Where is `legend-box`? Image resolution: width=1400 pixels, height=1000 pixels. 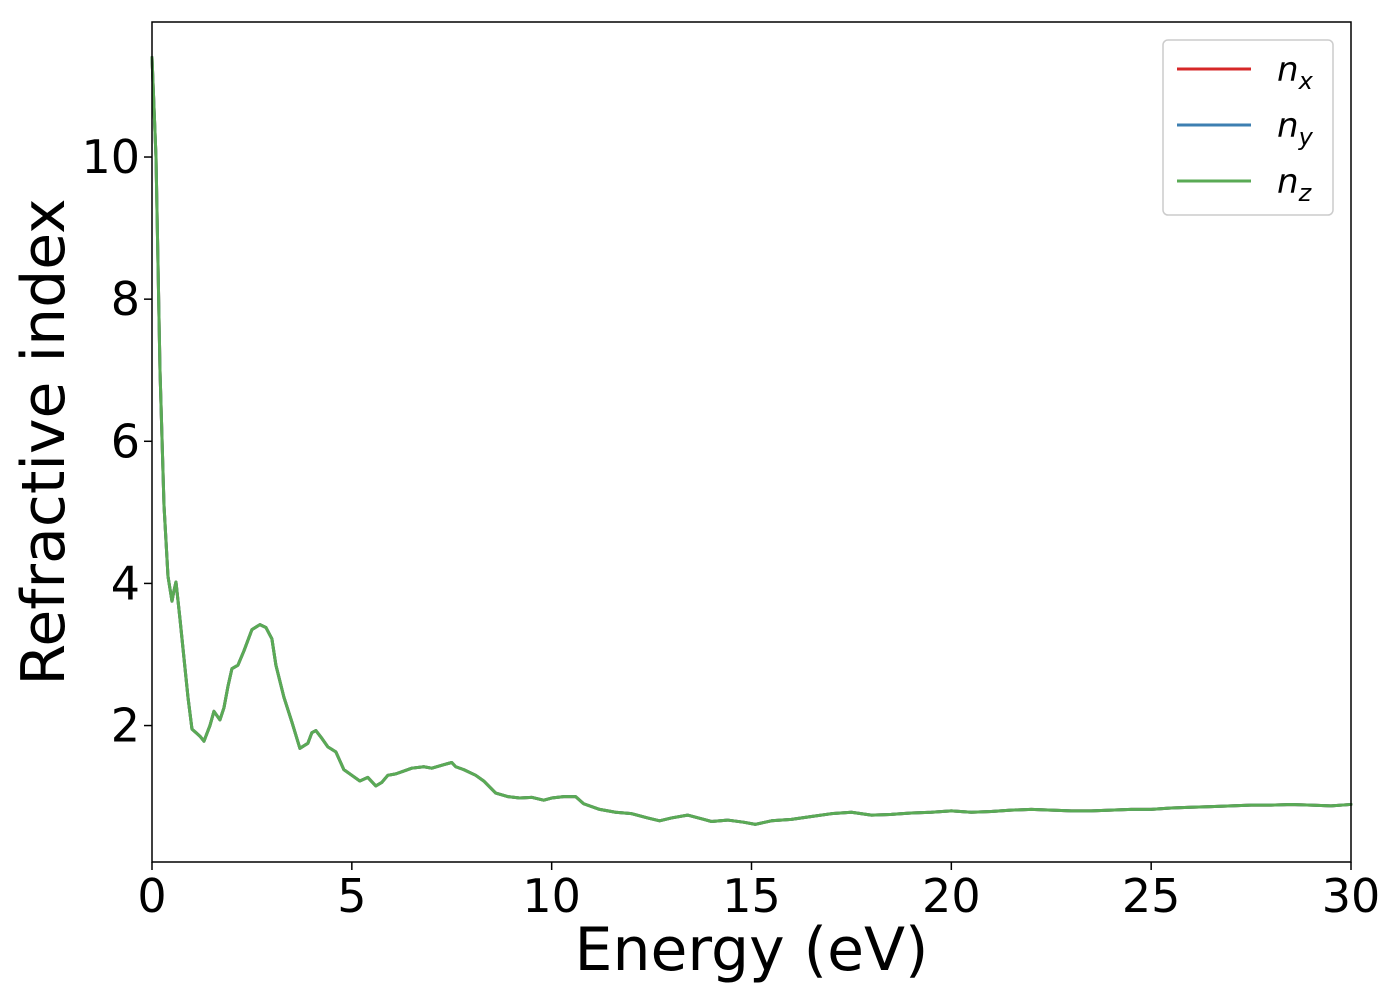
legend-box is located at coordinates (1248, 127).